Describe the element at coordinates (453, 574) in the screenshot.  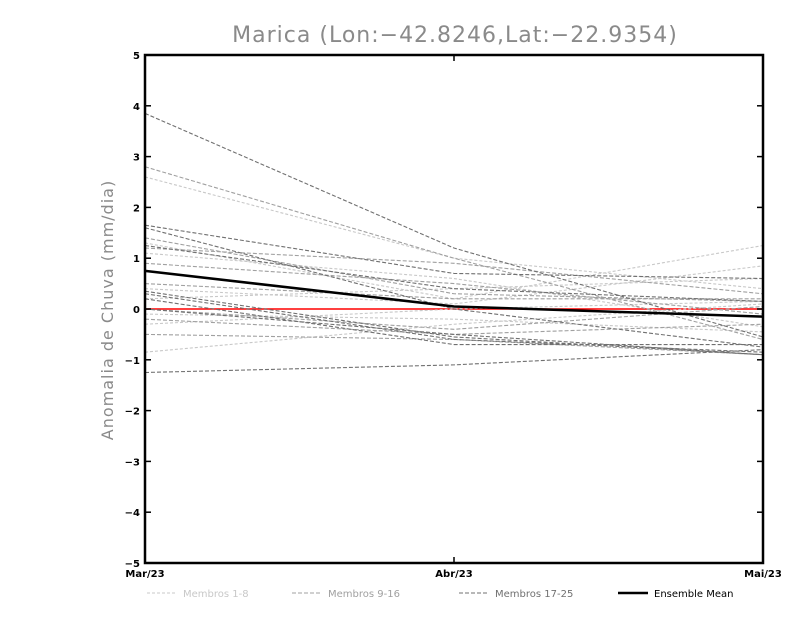
I see `x-tick-label: Abr/23` at that location.